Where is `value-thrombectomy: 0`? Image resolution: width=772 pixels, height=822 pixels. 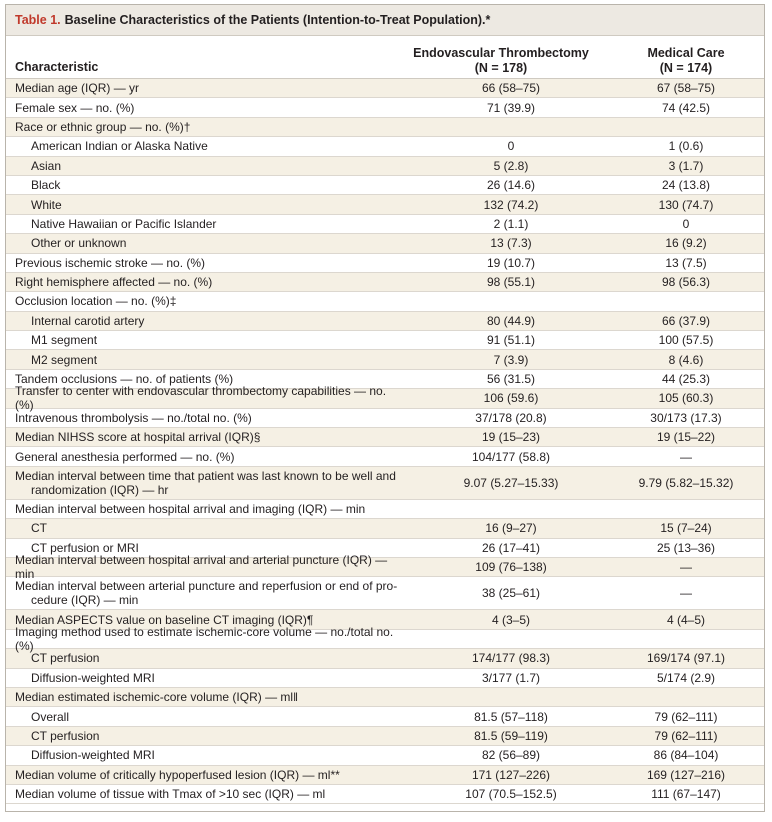
value-thrombectomy: 0 is located at coordinates (511, 146).